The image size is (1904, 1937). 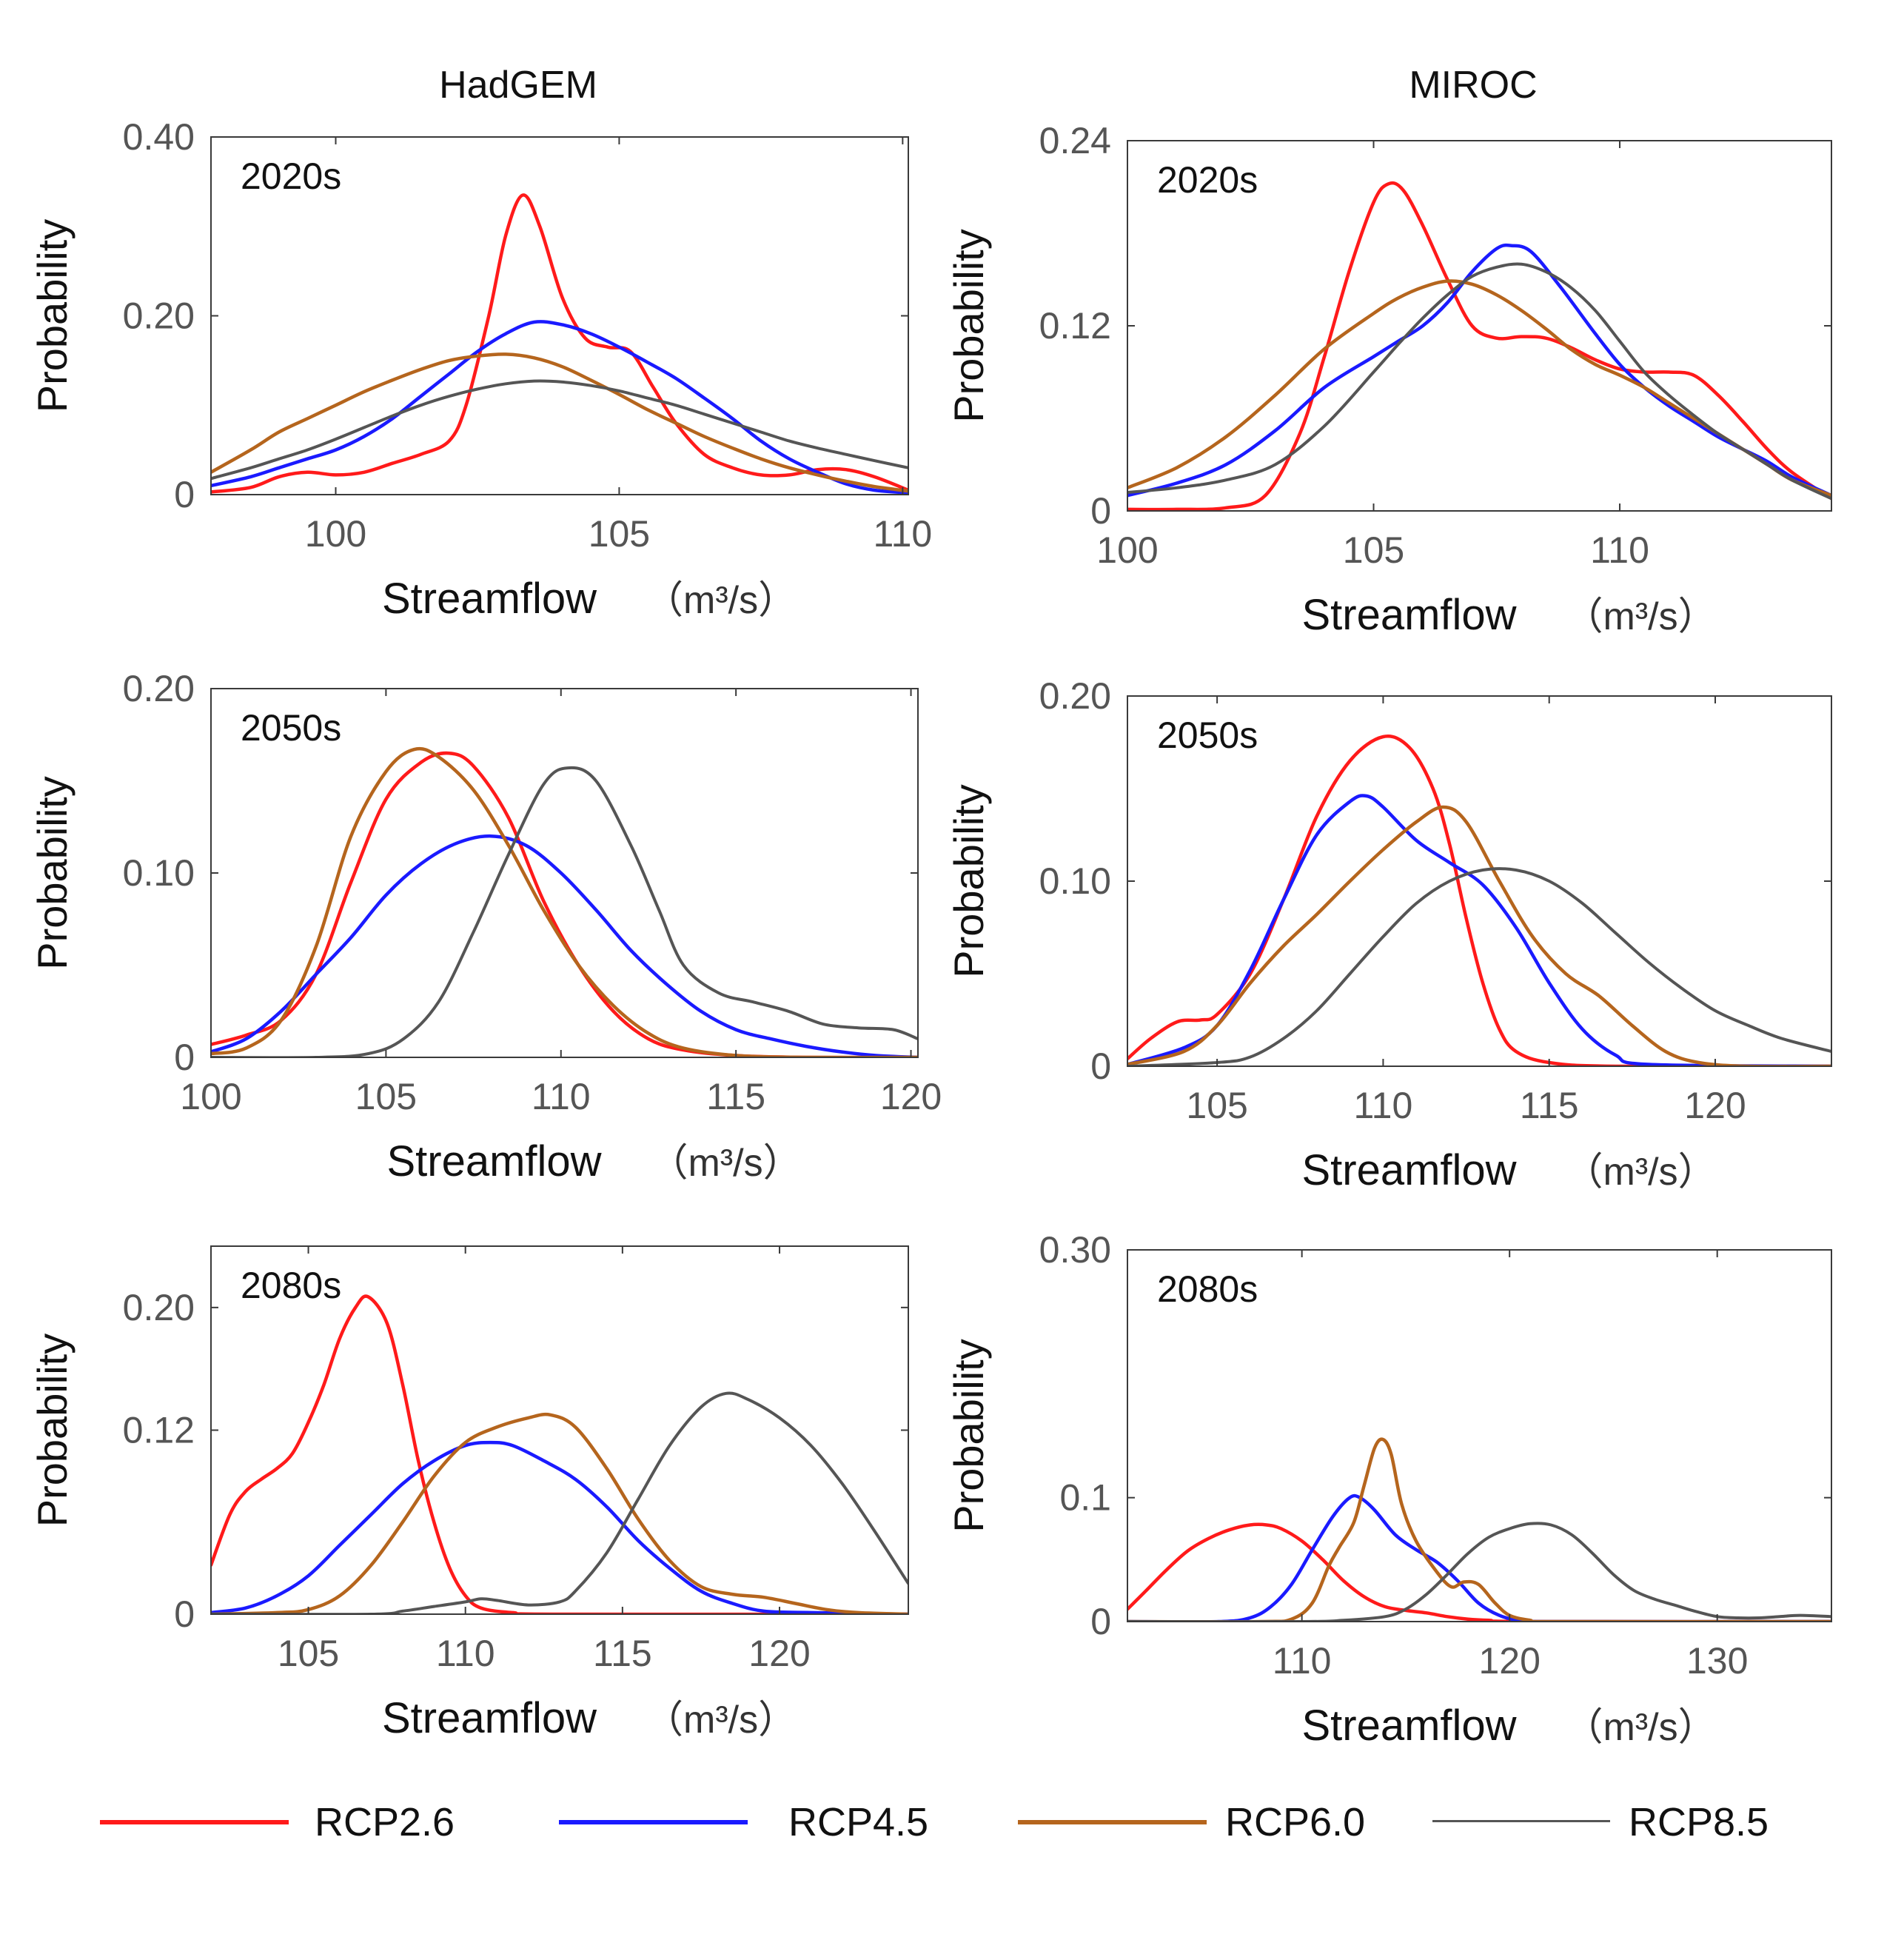 What do you see at coordinates (952, 1821) in the screenshot?
I see `legend: RCP2.6 RCP4.5 RCP6.0 RCP8.5` at bounding box center [952, 1821].